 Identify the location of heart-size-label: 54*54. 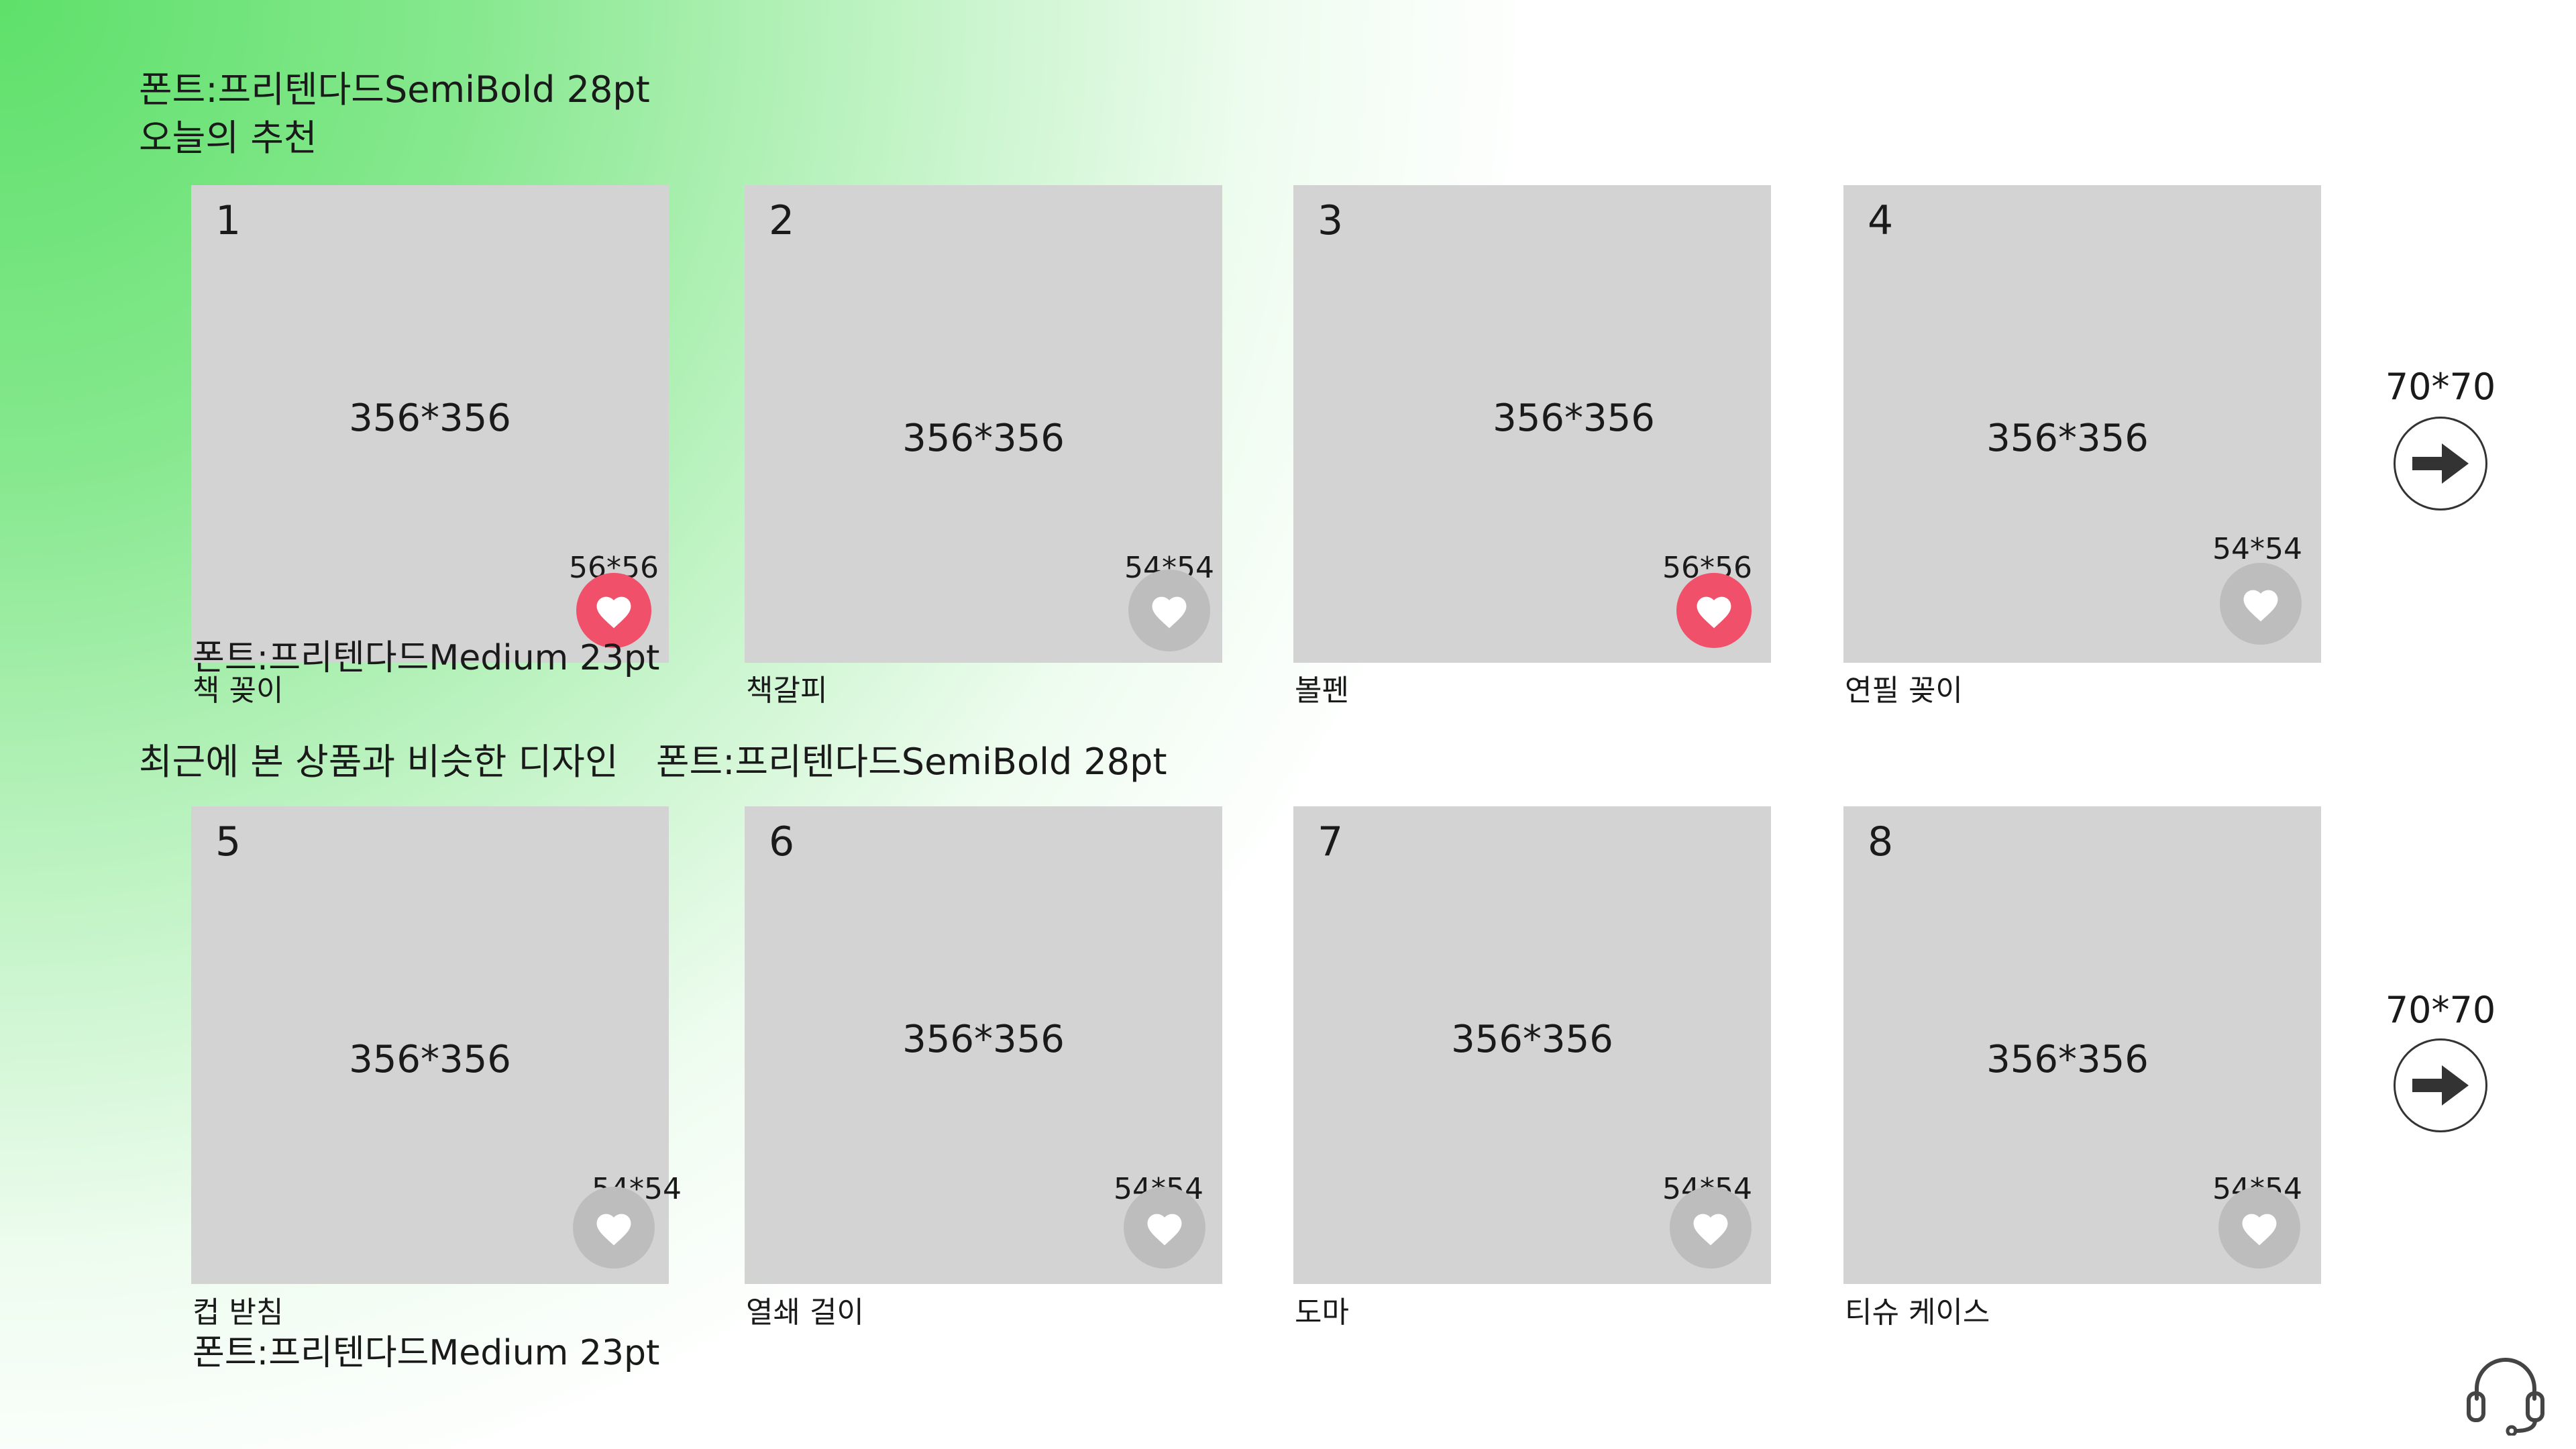
(2257, 549).